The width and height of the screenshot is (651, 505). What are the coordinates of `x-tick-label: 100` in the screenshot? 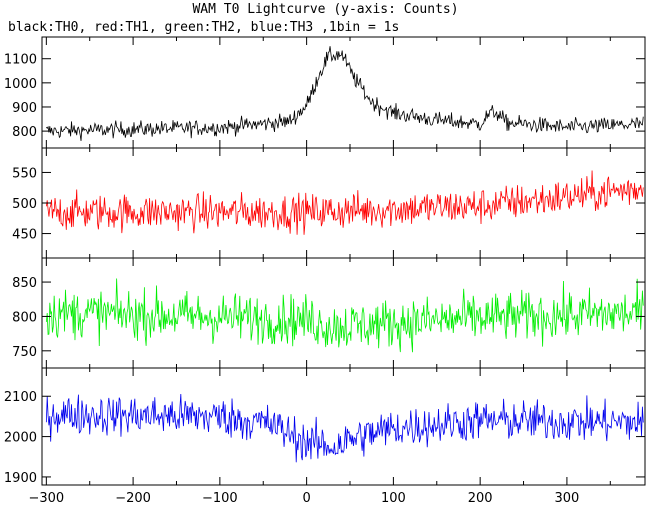 It's located at (393, 498).